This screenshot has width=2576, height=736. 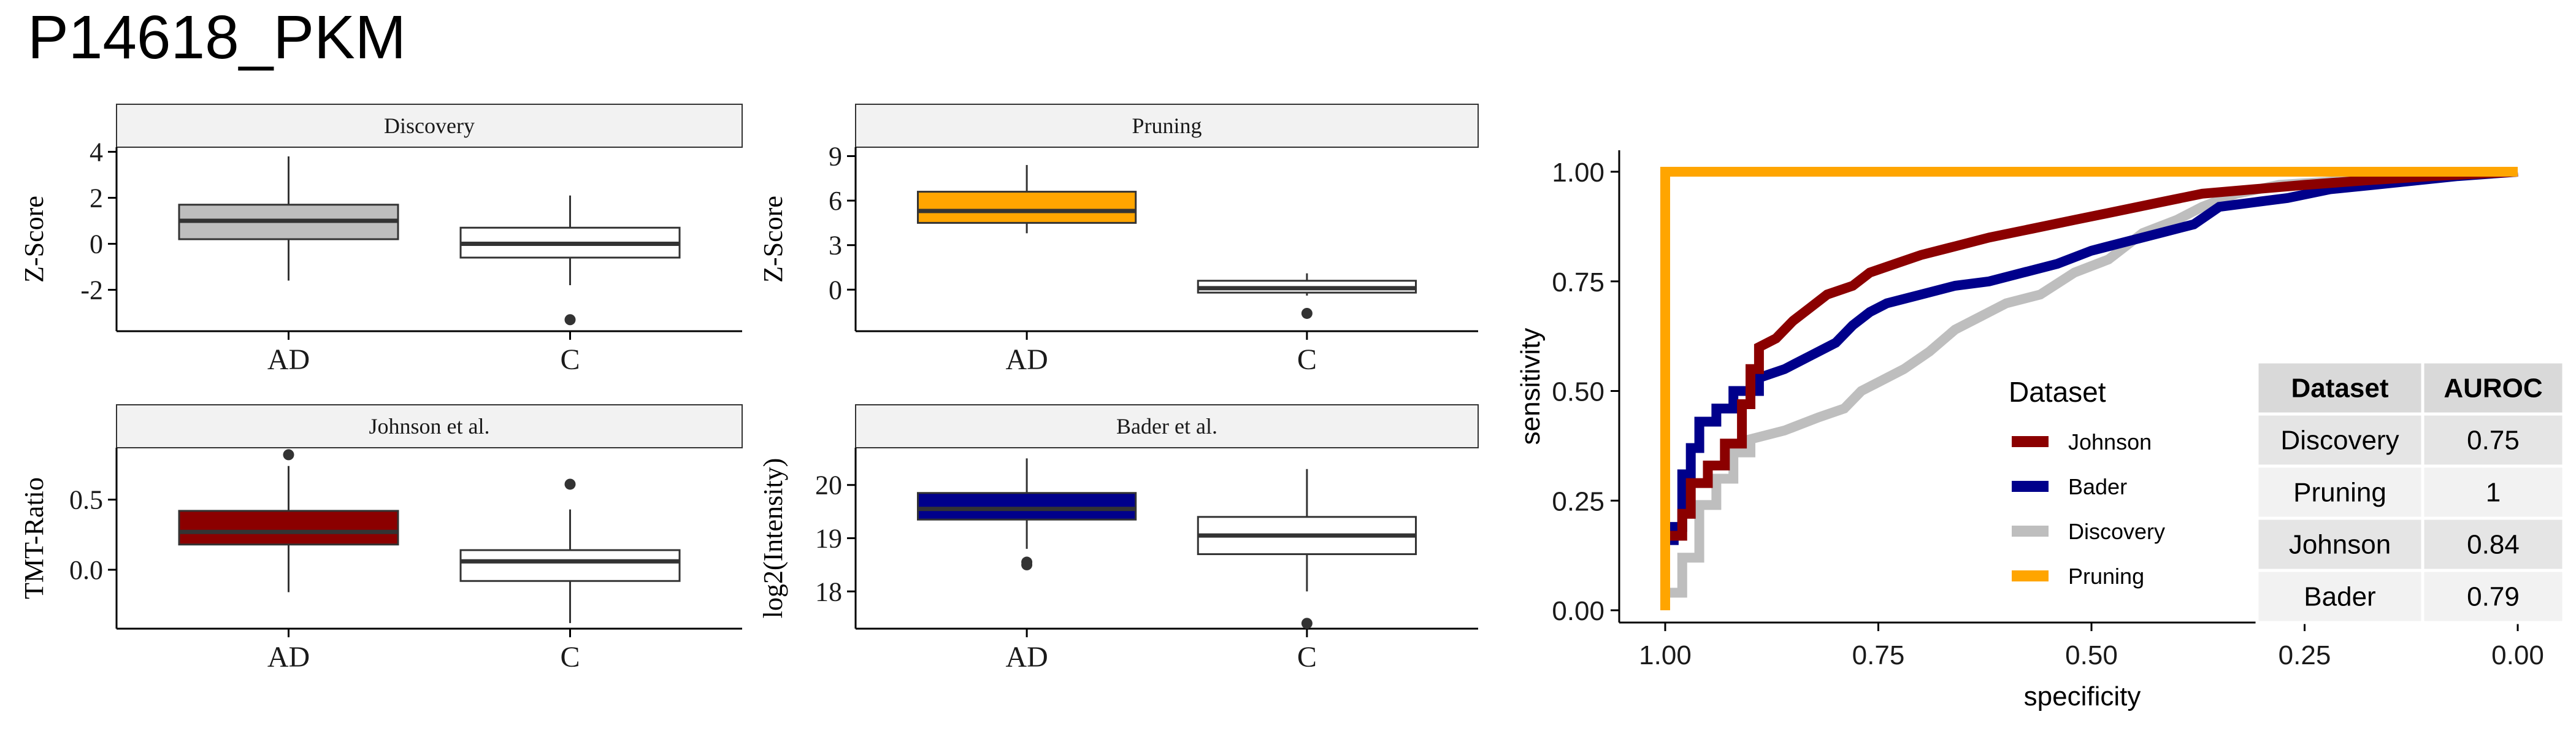 I want to click on roc-legend: Dataset Johnson Bader Discovery Pruning, so click(x=2087, y=482).